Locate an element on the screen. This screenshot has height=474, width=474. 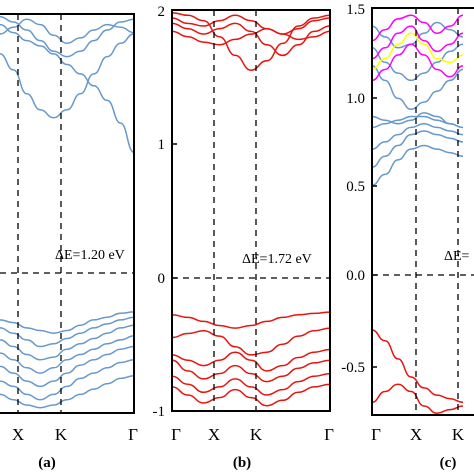
panel-a-kpt-gamma: Γ is located at coordinates (133, 434).